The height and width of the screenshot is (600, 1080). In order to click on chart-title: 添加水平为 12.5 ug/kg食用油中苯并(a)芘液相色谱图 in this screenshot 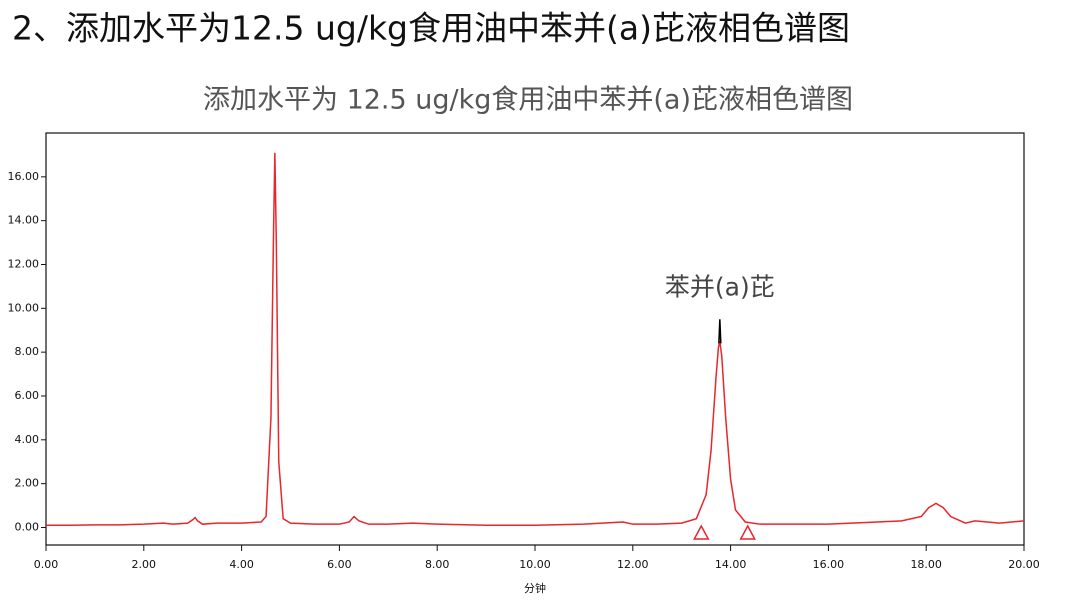, I will do `click(528, 100)`.